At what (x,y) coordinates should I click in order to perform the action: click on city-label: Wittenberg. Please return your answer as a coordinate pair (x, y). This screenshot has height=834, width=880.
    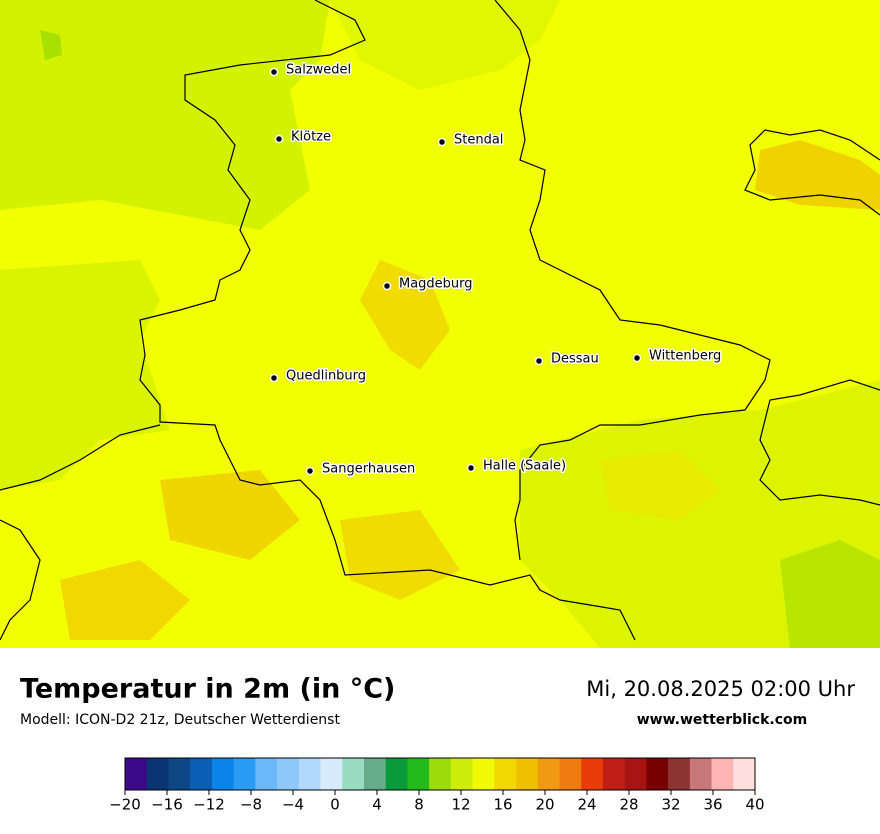
    Looking at the image, I should click on (685, 356).